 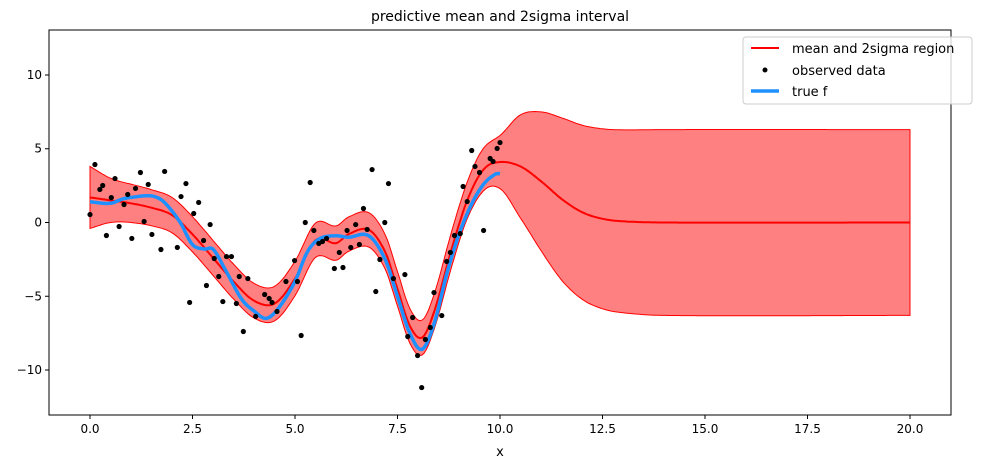 What do you see at coordinates (500, 17) in the screenshot?
I see `chart-title: predictive mean and 2sigma interval` at bounding box center [500, 17].